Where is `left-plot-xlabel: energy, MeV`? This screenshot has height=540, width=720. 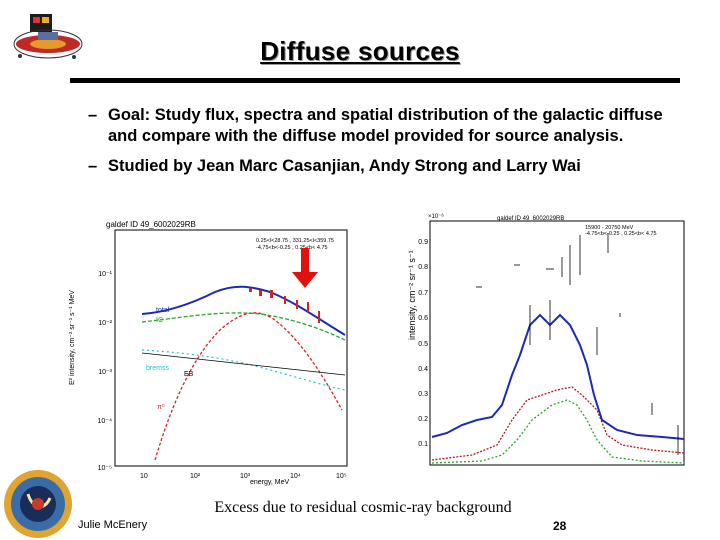
left-plot-xlabel: energy, MeV is located at coordinates (269, 482).